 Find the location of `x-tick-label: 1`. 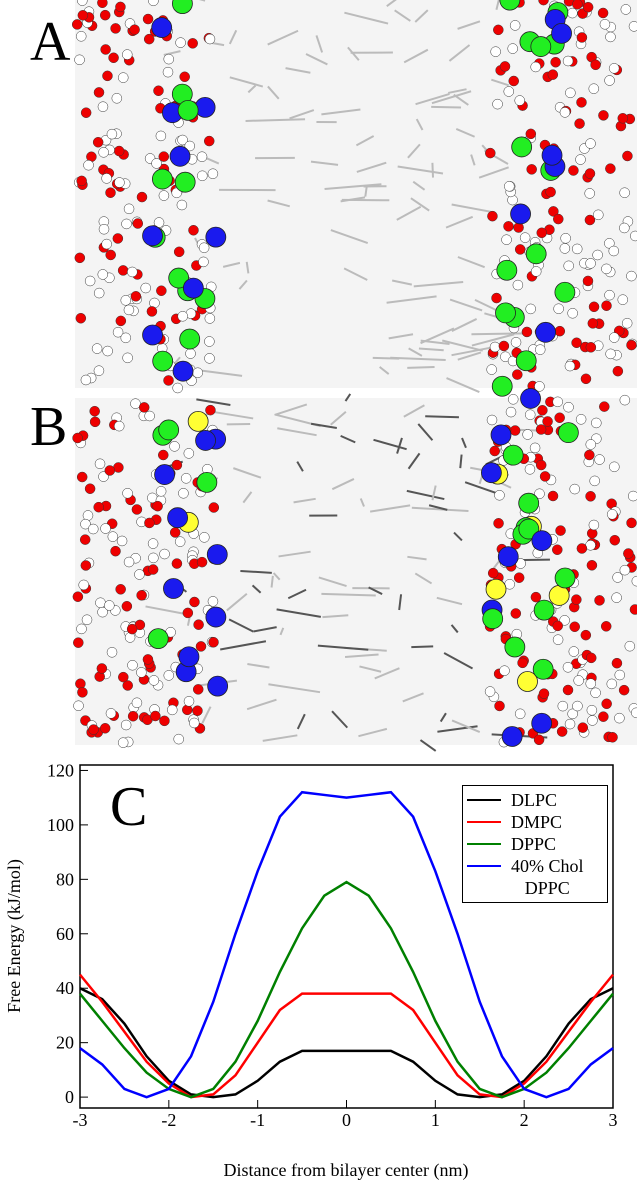

x-tick-label: 1 is located at coordinates (435, 1120).